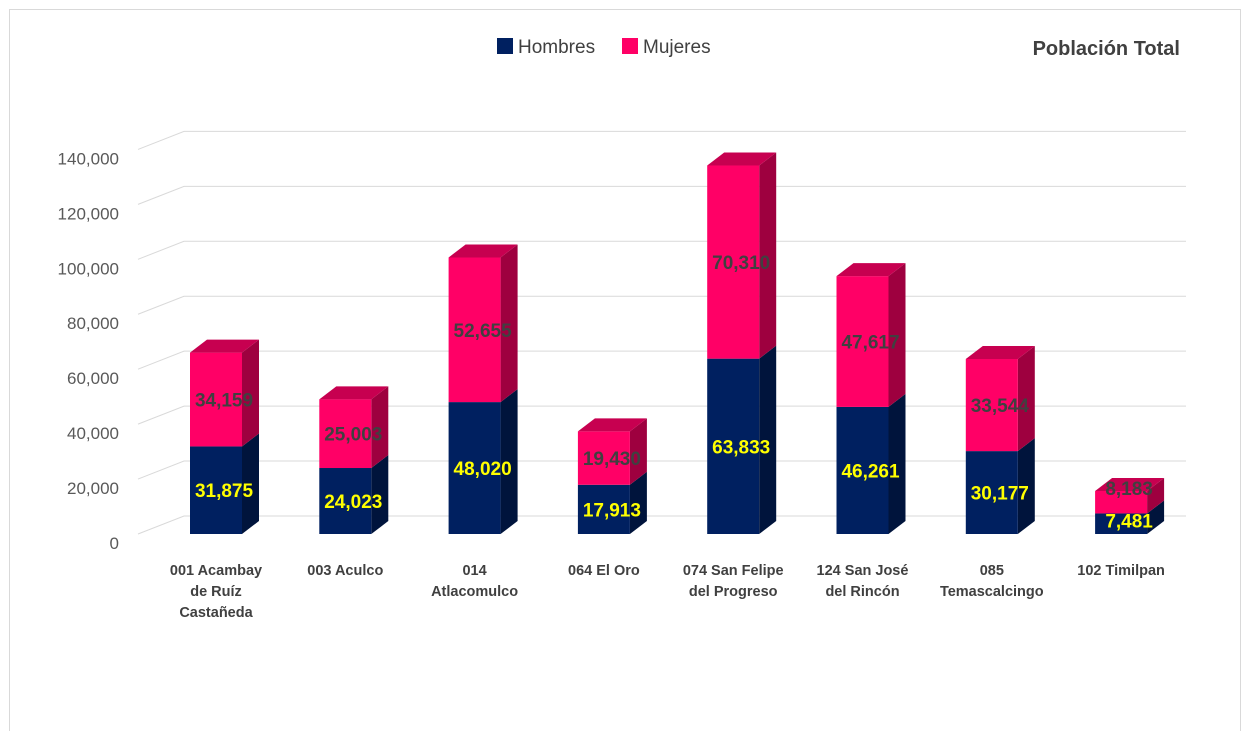 The image size is (1250, 731). What do you see at coordinates (1000, 494) in the screenshot?
I see `data-label-hombres: 30,177` at bounding box center [1000, 494].